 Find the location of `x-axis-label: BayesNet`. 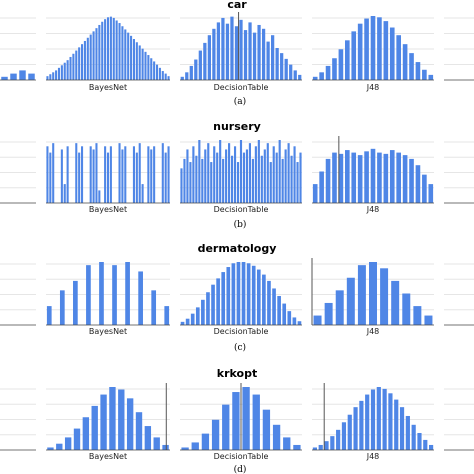

x-axis-label: BayesNet is located at coordinates (108, 209).